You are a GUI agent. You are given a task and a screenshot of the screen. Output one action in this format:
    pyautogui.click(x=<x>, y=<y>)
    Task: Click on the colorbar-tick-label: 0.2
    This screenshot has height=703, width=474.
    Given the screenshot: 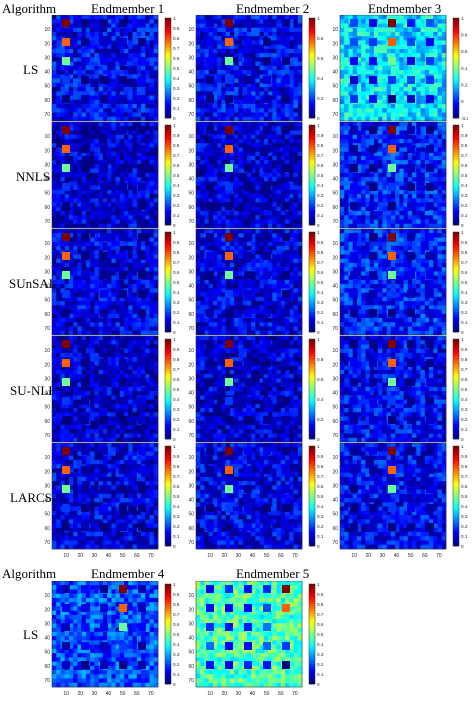 What is the action you would take?
    pyautogui.click(x=176, y=205)
    